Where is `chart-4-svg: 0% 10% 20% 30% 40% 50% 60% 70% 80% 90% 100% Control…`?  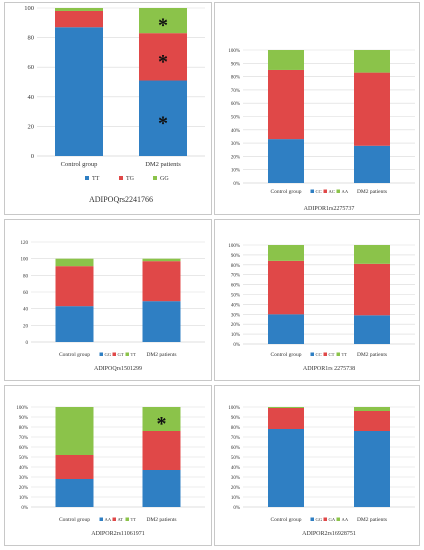 chart-4-svg: 0% 10% 20% 30% 40% 50% 60% 70% 80% 90% 100% Control… is located at coordinates (321, 308).